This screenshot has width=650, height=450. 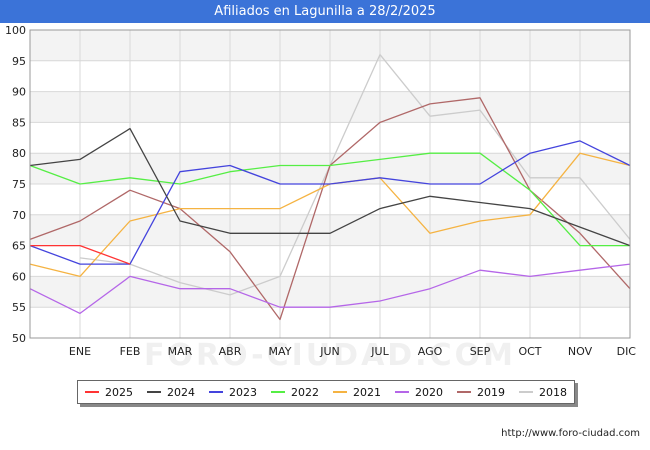 I want to click on series-line-2025, so click(x=80, y=254).